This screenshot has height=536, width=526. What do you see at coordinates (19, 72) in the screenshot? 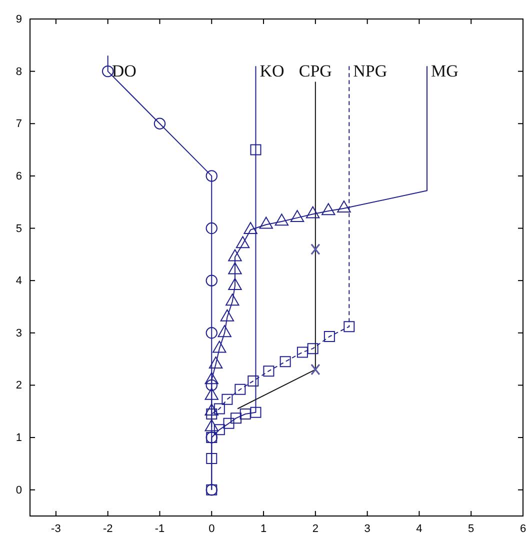
I see `y-tick-label: 8` at bounding box center [19, 72].